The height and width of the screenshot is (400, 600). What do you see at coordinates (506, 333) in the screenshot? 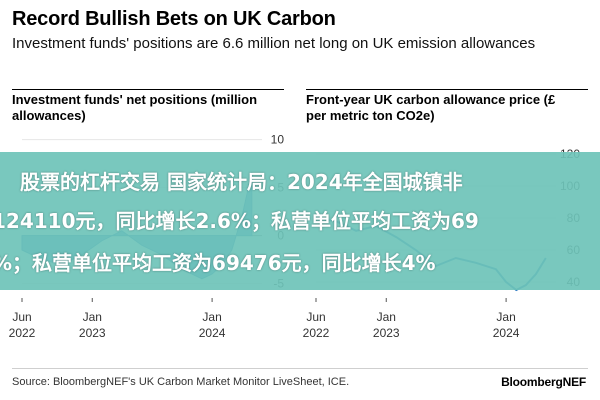
I see `right-x-tick-year: 2024` at bounding box center [506, 333].